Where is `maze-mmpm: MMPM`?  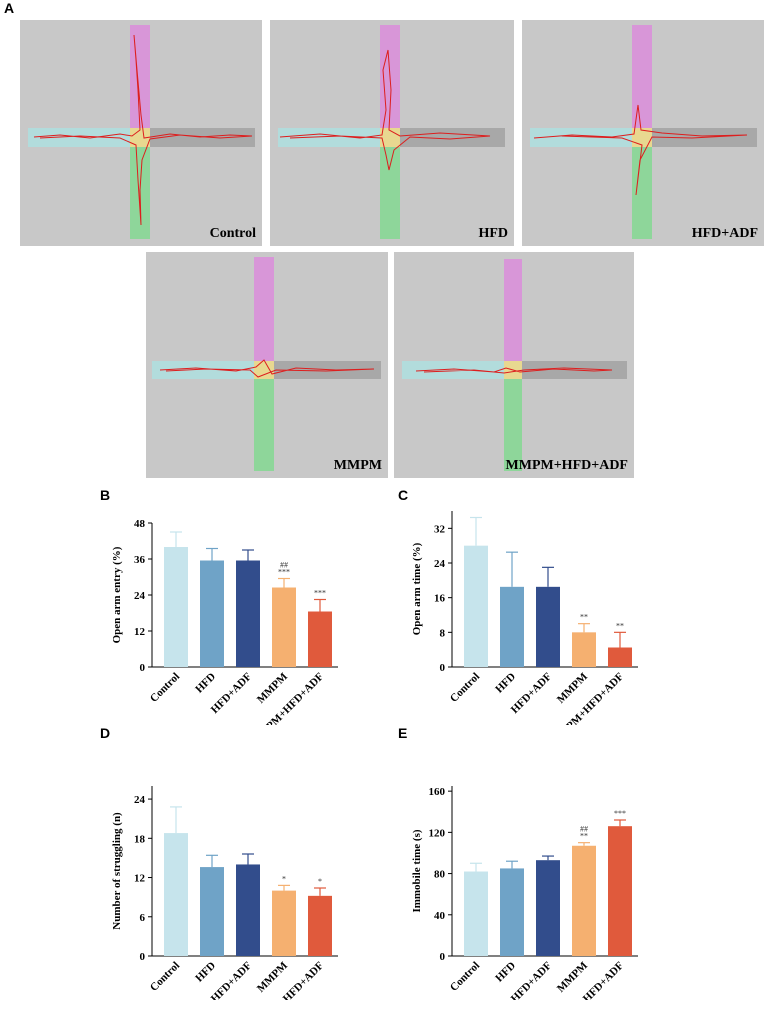
maze-mmpm: MMPM is located at coordinates (267, 365).